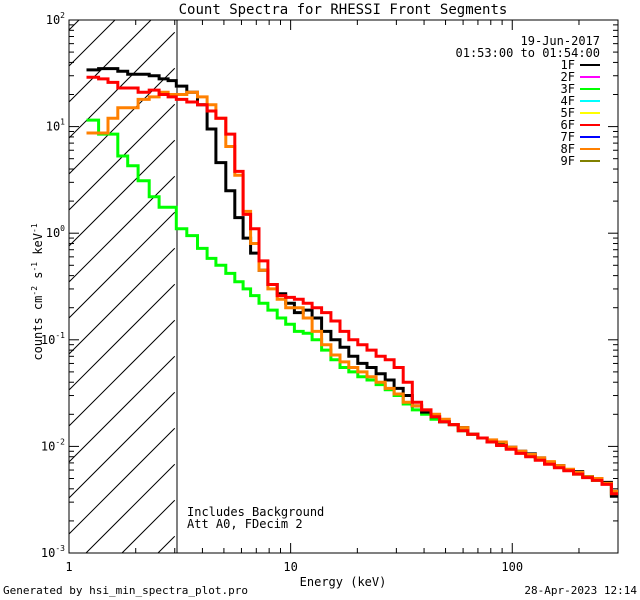  What do you see at coordinates (568, 149) in the screenshot?
I see `legend-label-8F: 8F` at bounding box center [568, 149].